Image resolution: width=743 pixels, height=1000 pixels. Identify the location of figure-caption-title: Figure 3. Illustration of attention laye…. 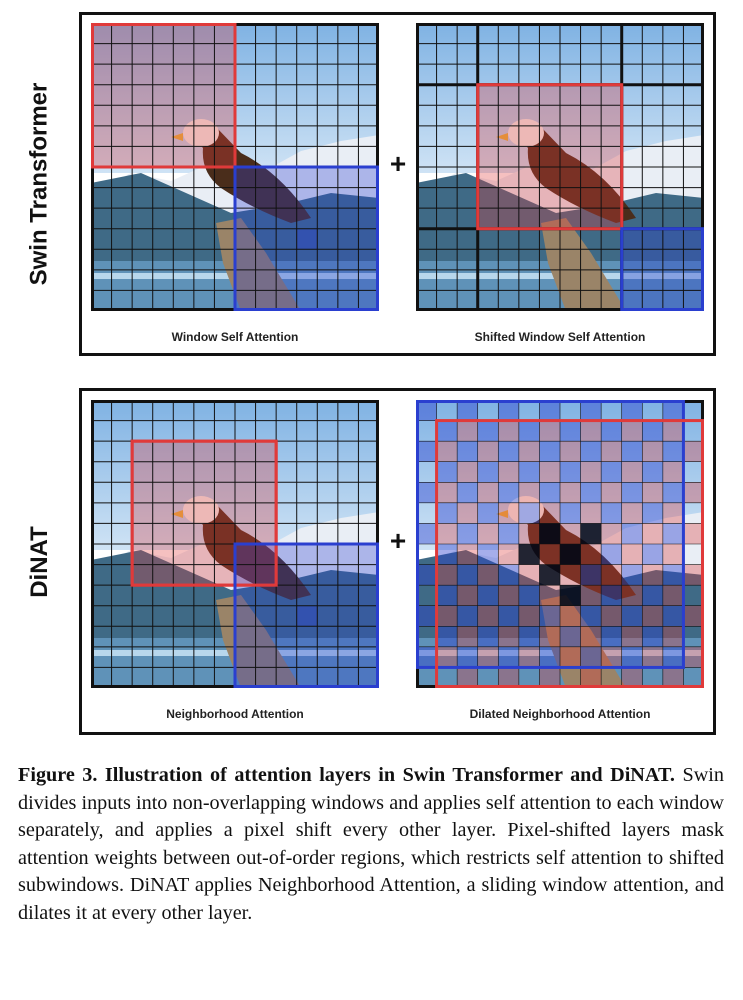
(346, 775).